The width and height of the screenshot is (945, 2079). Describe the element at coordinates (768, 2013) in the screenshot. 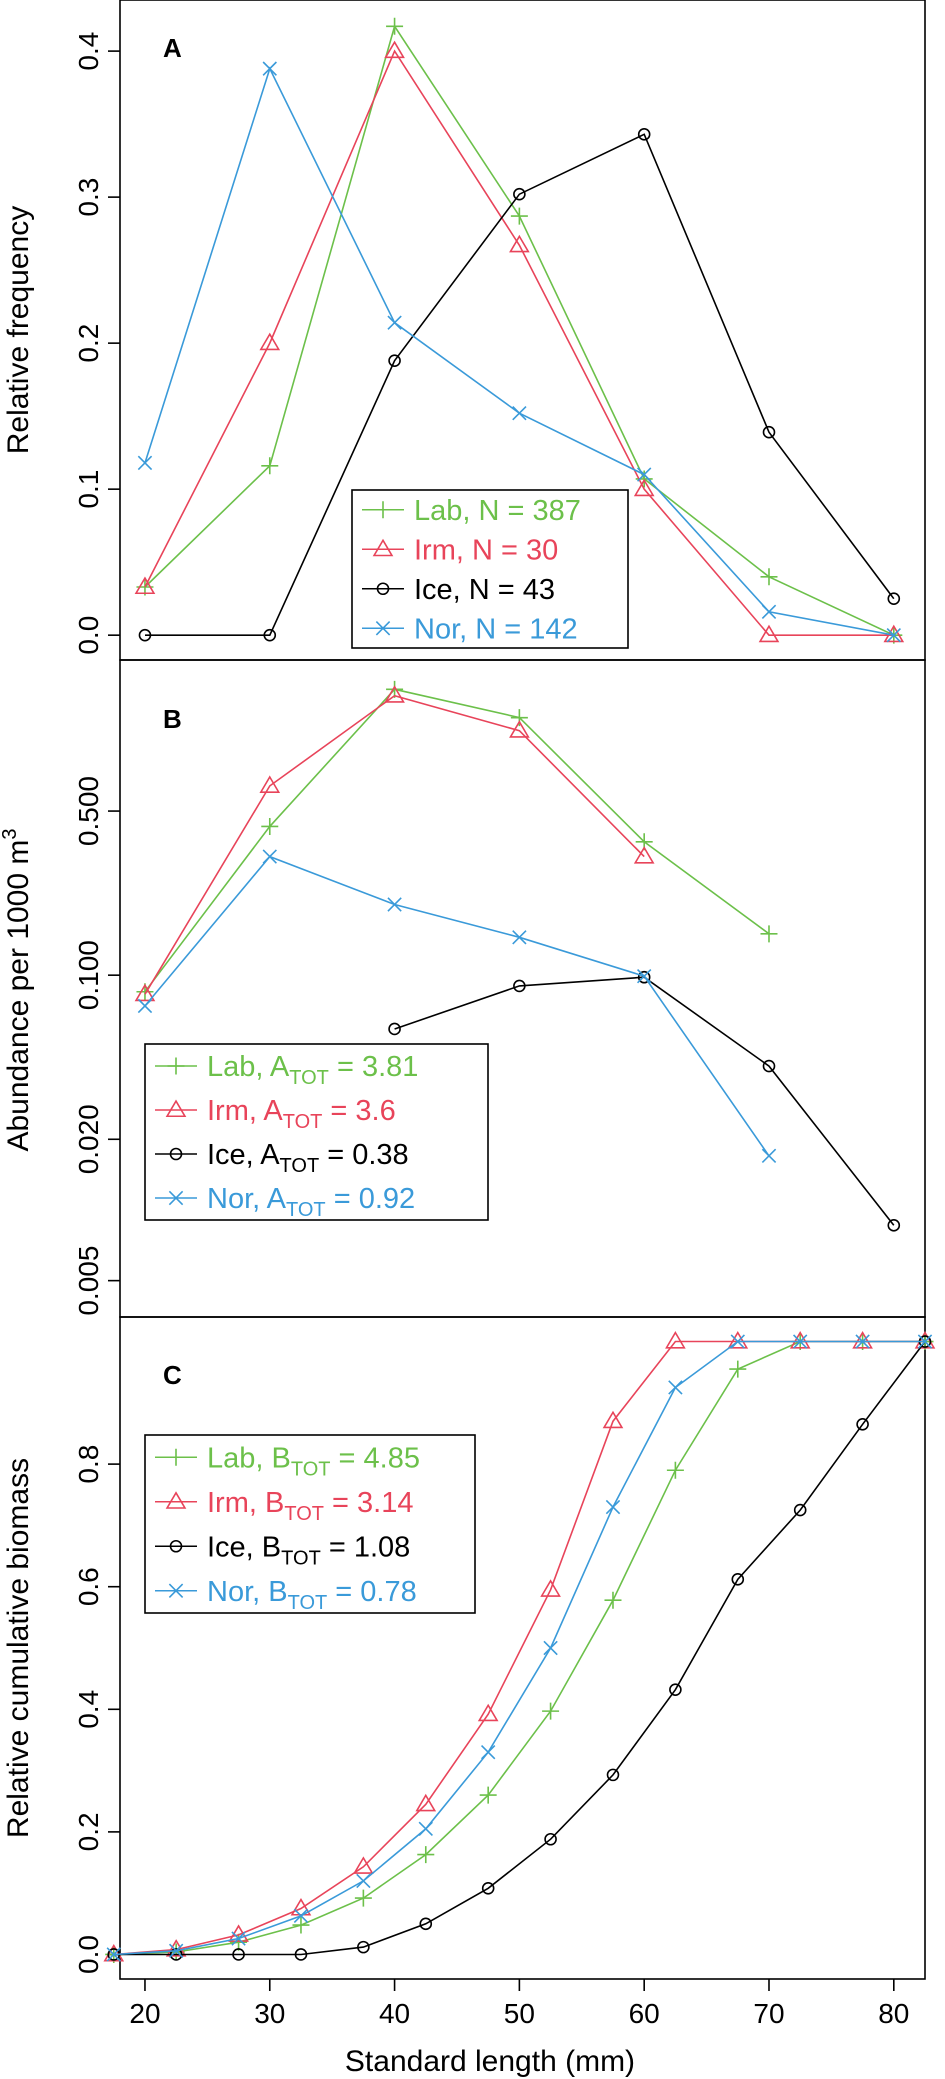

I see `x-tick-label: 70` at that location.